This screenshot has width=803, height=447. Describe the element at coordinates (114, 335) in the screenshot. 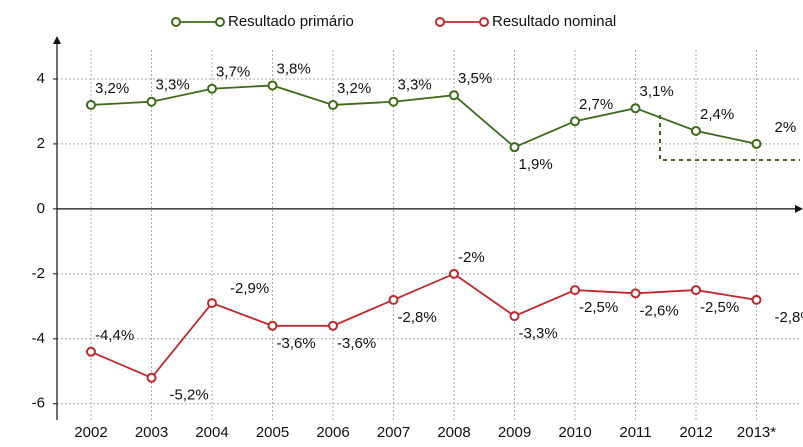

I see `data-label: -4,4%` at that location.